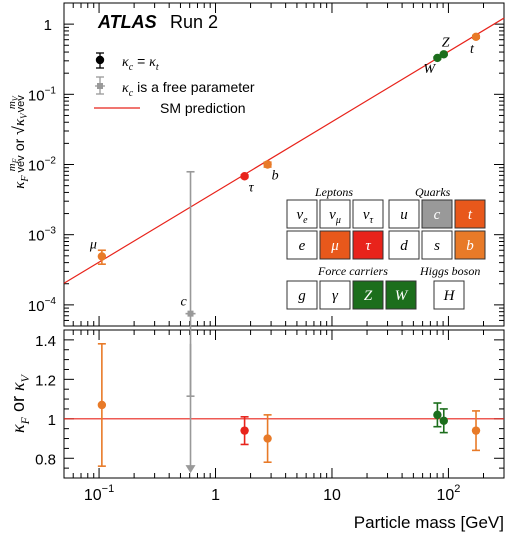  I want to click on quark-box: d, so click(404, 245).